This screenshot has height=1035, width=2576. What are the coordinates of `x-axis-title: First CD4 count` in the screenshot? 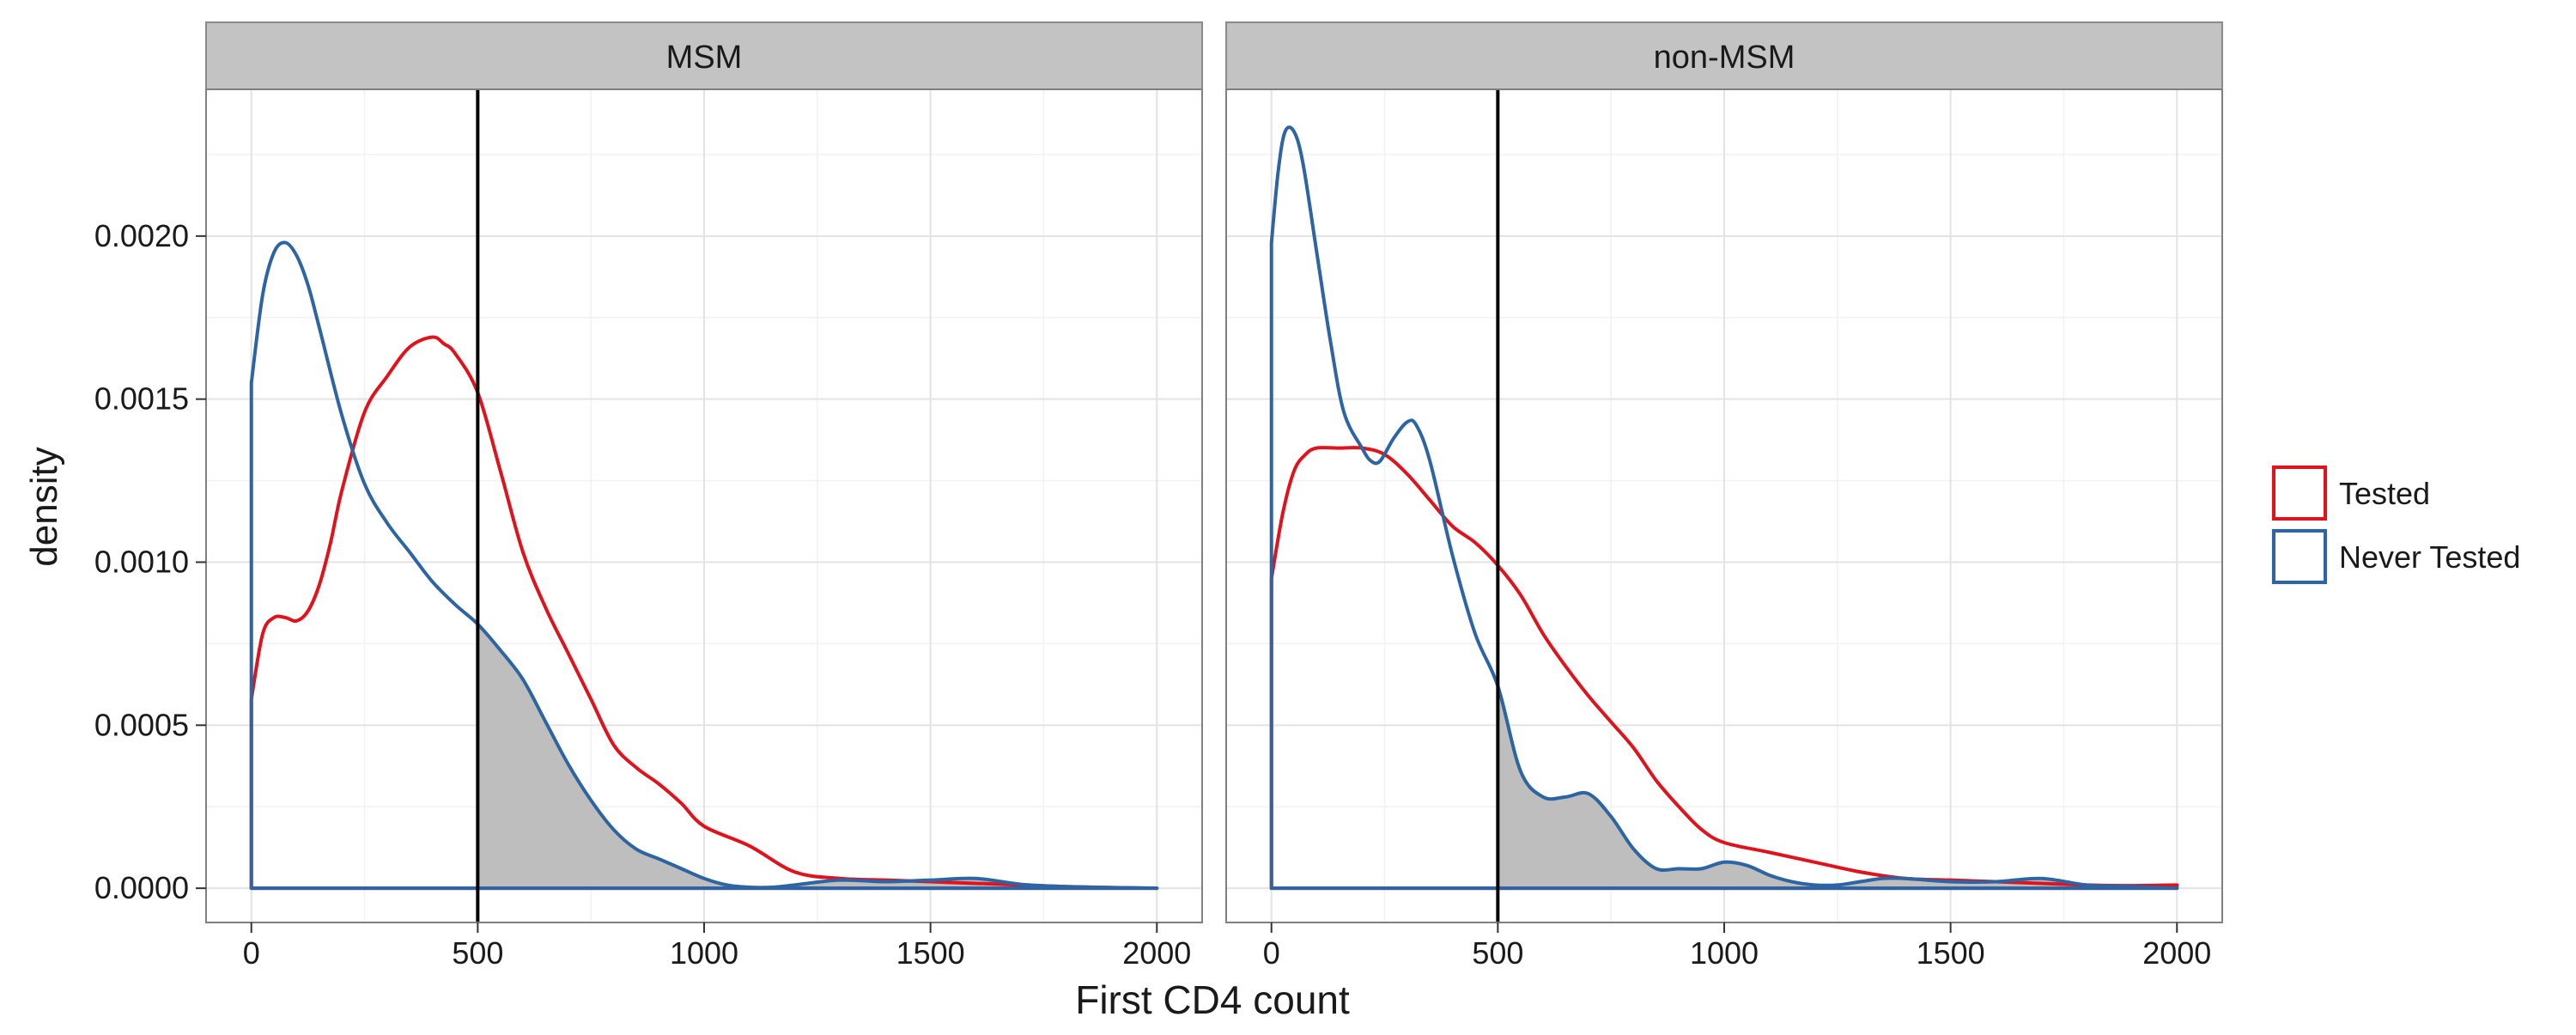 It's located at (1213, 999).